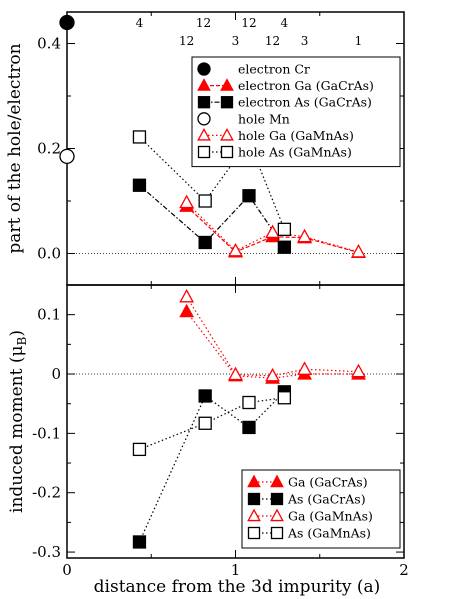  Describe the element at coordinates (49, 254) in the screenshot. I see `top-ytick-label: 0.0` at that location.